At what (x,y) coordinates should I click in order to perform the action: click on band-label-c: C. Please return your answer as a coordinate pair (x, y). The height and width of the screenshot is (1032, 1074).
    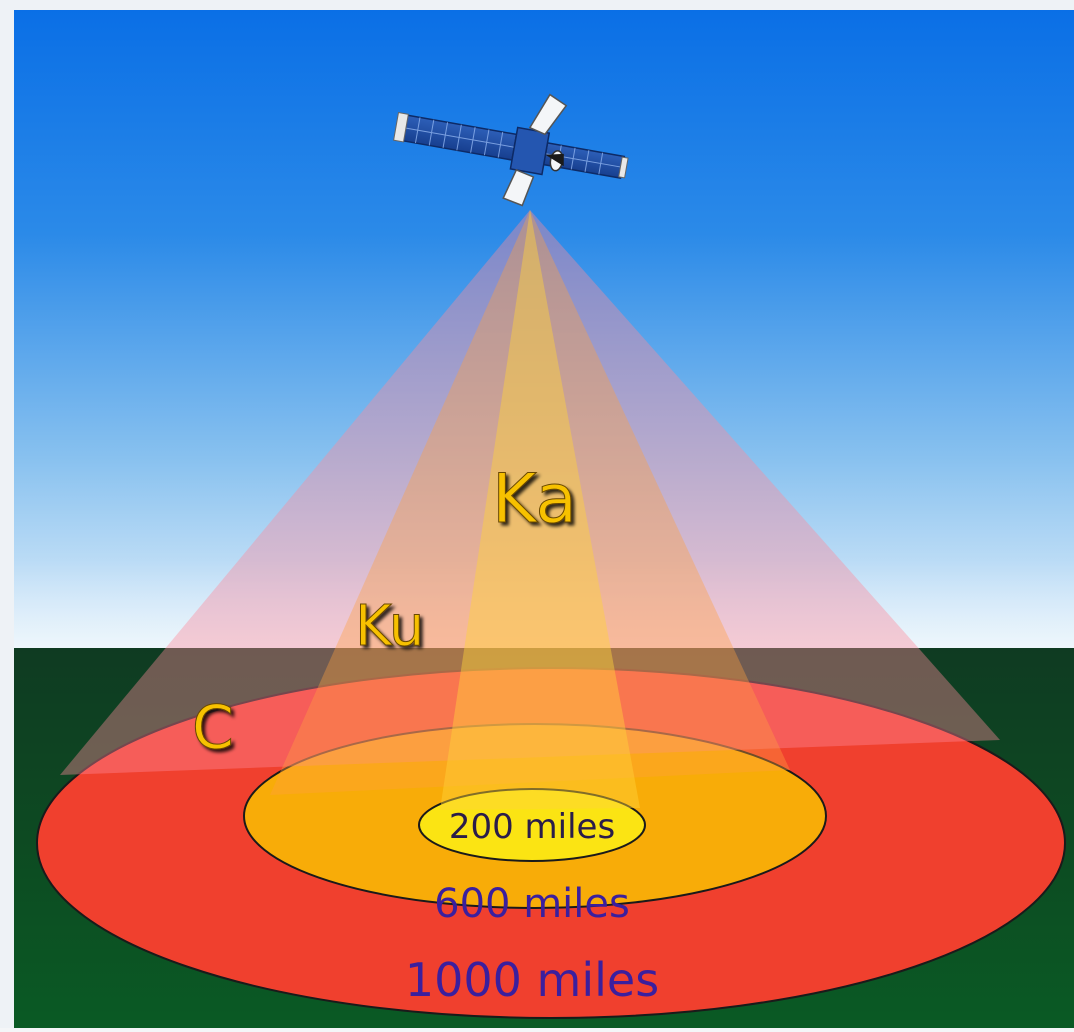
    Looking at the image, I should click on (213, 728).